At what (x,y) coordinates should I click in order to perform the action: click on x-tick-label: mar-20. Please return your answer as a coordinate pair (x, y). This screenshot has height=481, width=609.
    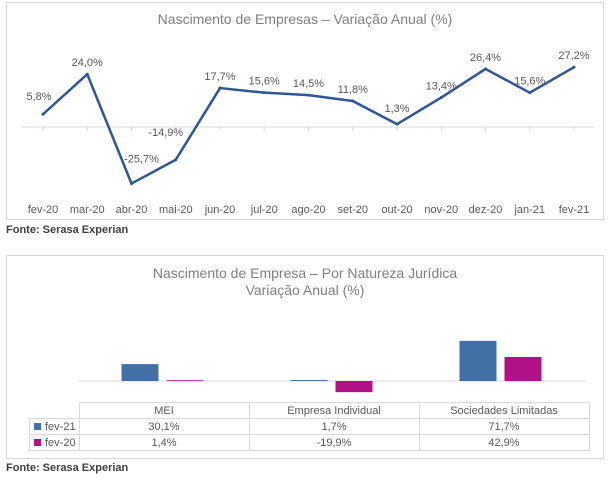
    Looking at the image, I should click on (87, 210).